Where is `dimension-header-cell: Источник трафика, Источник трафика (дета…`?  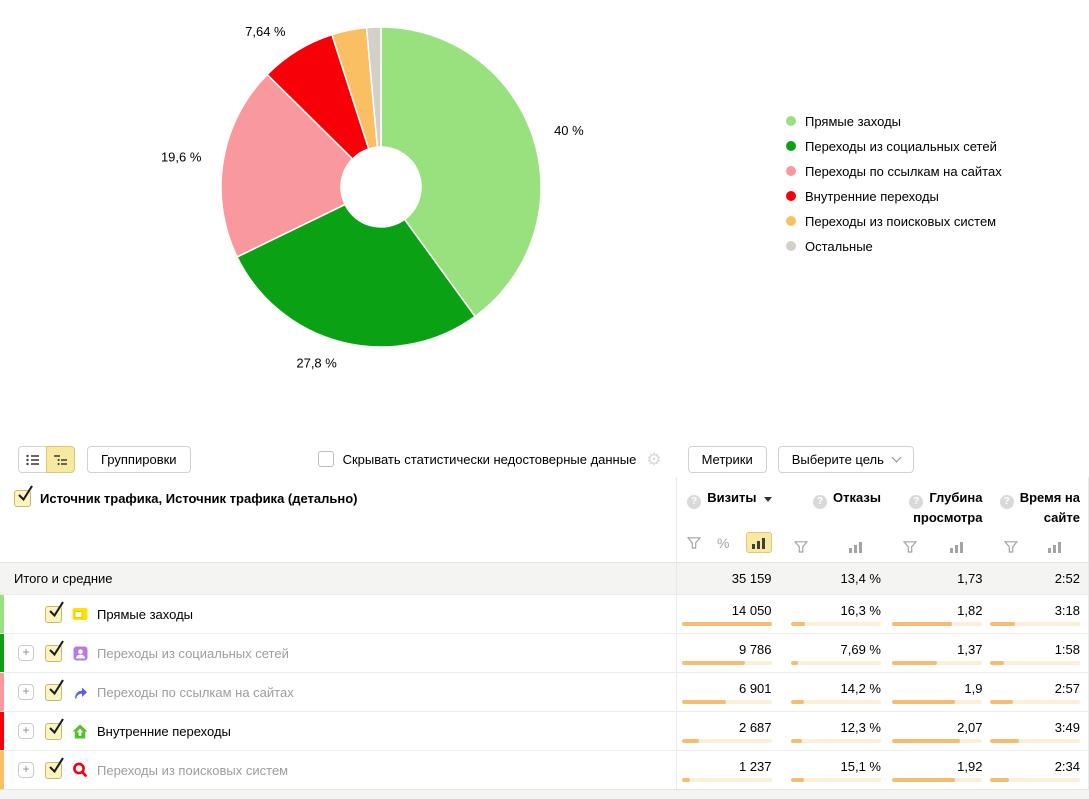
dimension-header-cell: Источник трафика, Источник трафика (дета… is located at coordinates (338, 519).